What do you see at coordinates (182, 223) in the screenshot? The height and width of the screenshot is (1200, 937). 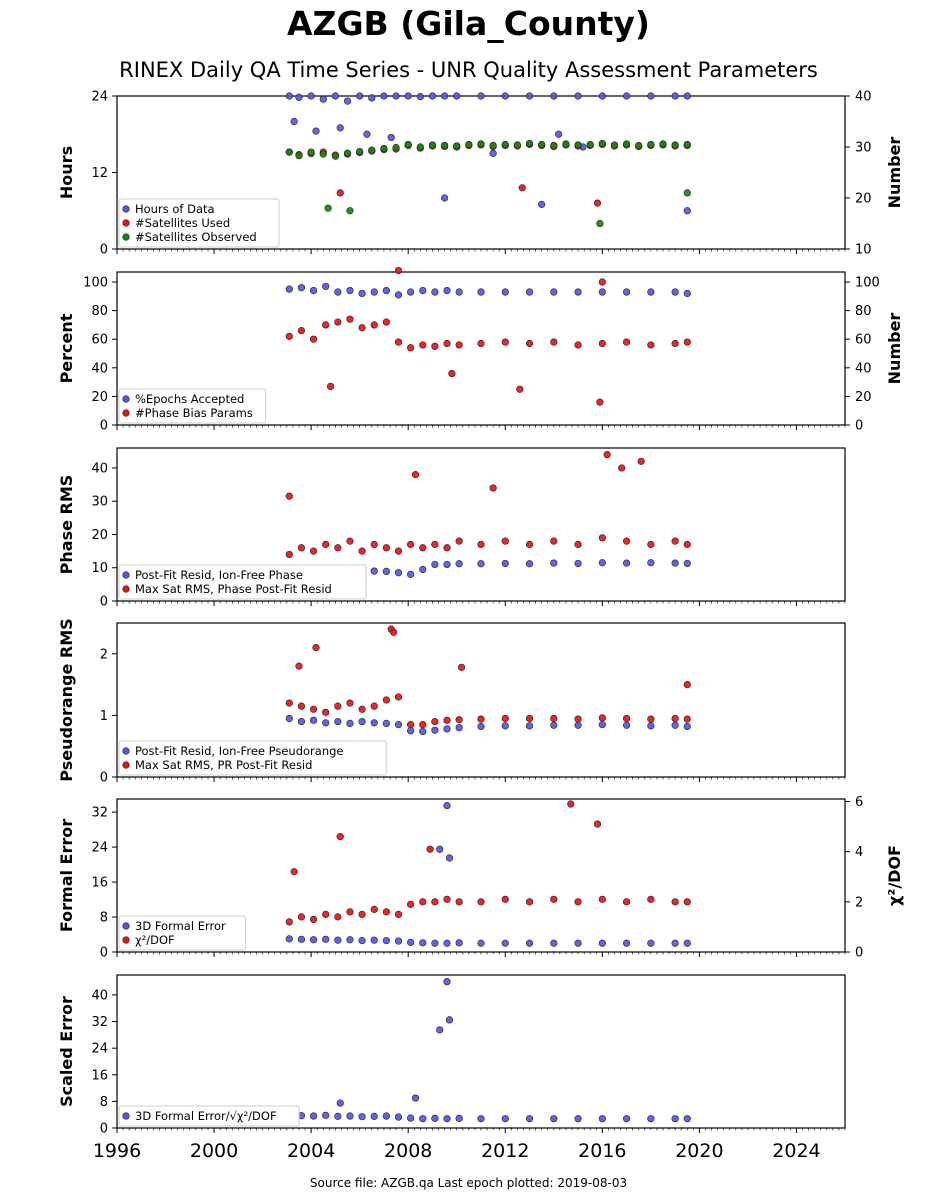 I see `legend-label: #Satellites Used` at bounding box center [182, 223].